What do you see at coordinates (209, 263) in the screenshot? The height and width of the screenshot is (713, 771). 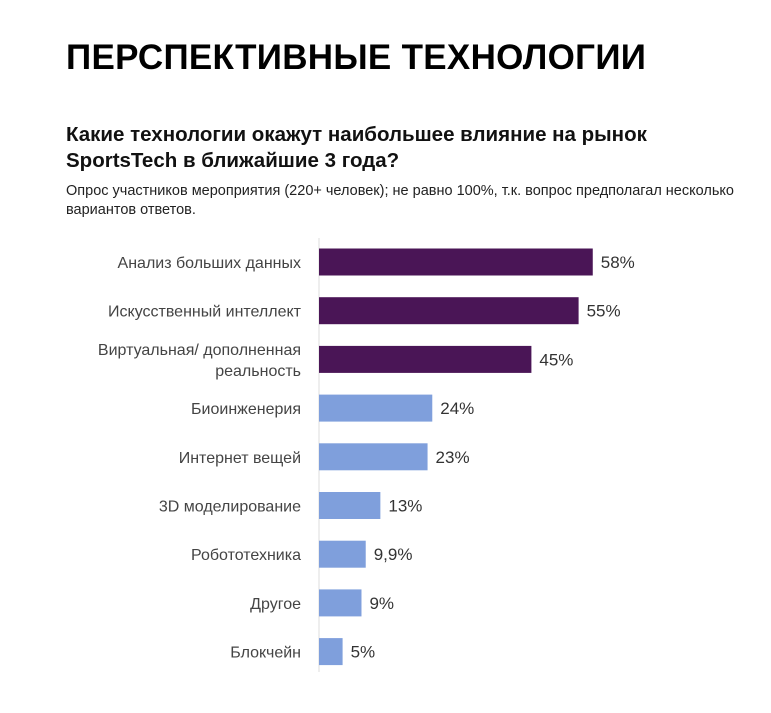 I see `category-label: Анализ больших данных` at bounding box center [209, 263].